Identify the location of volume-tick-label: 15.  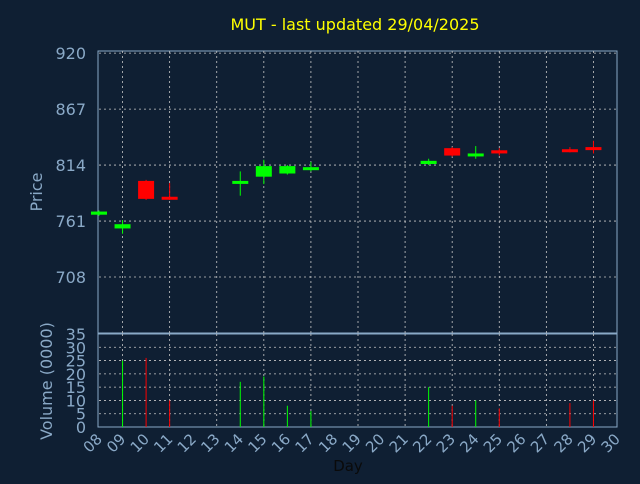
(76, 387).